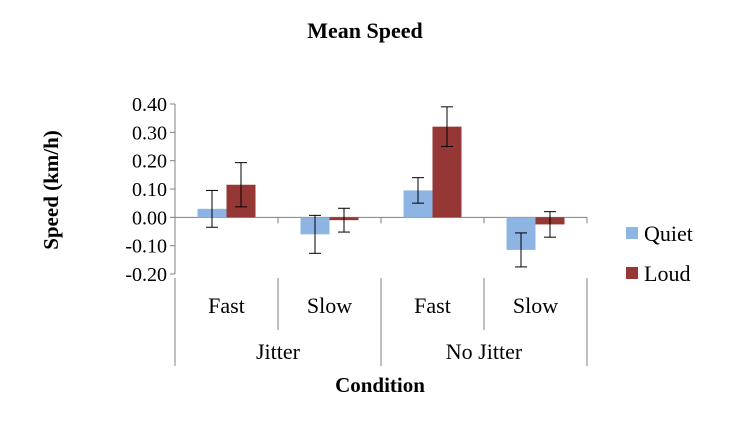  What do you see at coordinates (149, 218) in the screenshot?
I see `y-tick-label: 0.00` at bounding box center [149, 218].